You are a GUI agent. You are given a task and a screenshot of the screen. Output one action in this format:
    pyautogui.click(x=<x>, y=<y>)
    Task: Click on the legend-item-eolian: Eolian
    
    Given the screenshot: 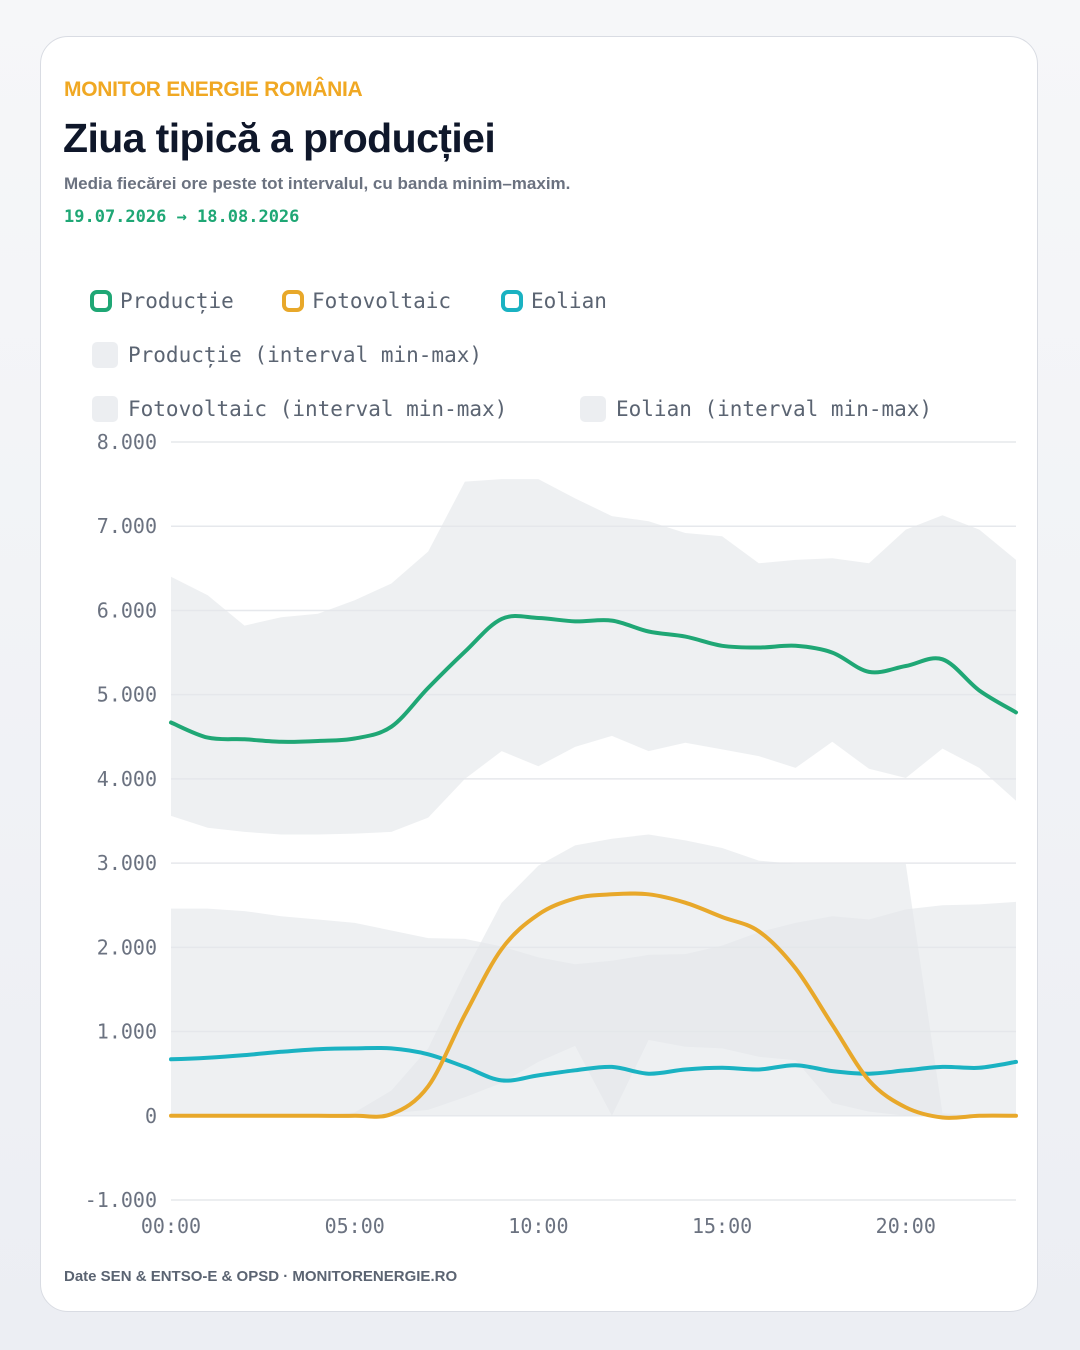 What is the action you would take?
    pyautogui.click(x=554, y=301)
    